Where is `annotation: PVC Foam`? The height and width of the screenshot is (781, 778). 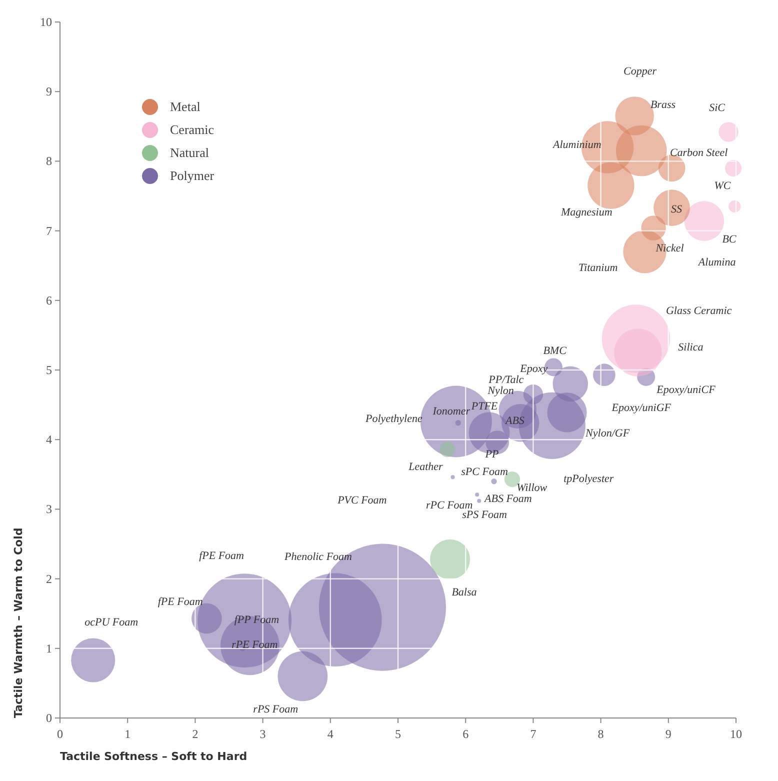
annotation: PVC Foam is located at coordinates (361, 500).